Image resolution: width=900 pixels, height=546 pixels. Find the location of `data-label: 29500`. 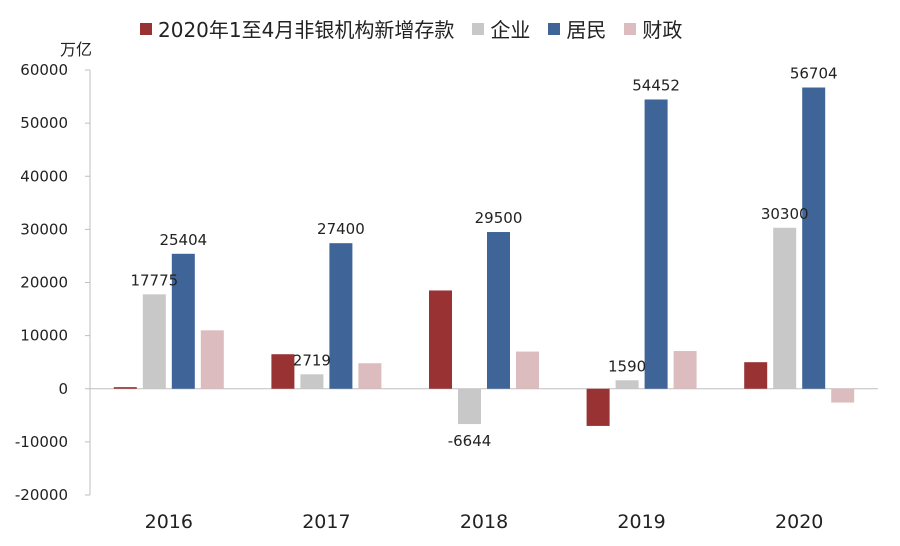

data-label: 29500 is located at coordinates (499, 218).